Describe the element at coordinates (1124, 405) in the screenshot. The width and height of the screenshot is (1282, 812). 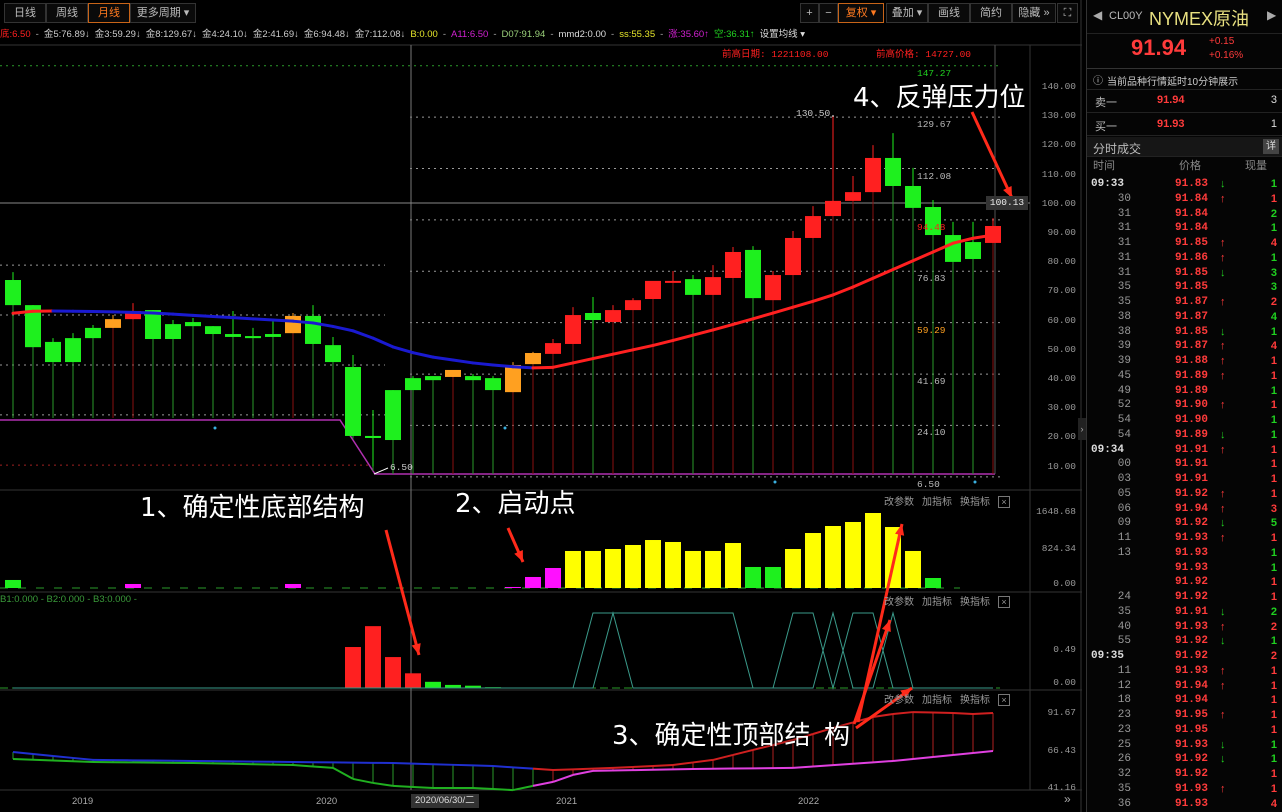
I see `trade-time: 52` at that location.